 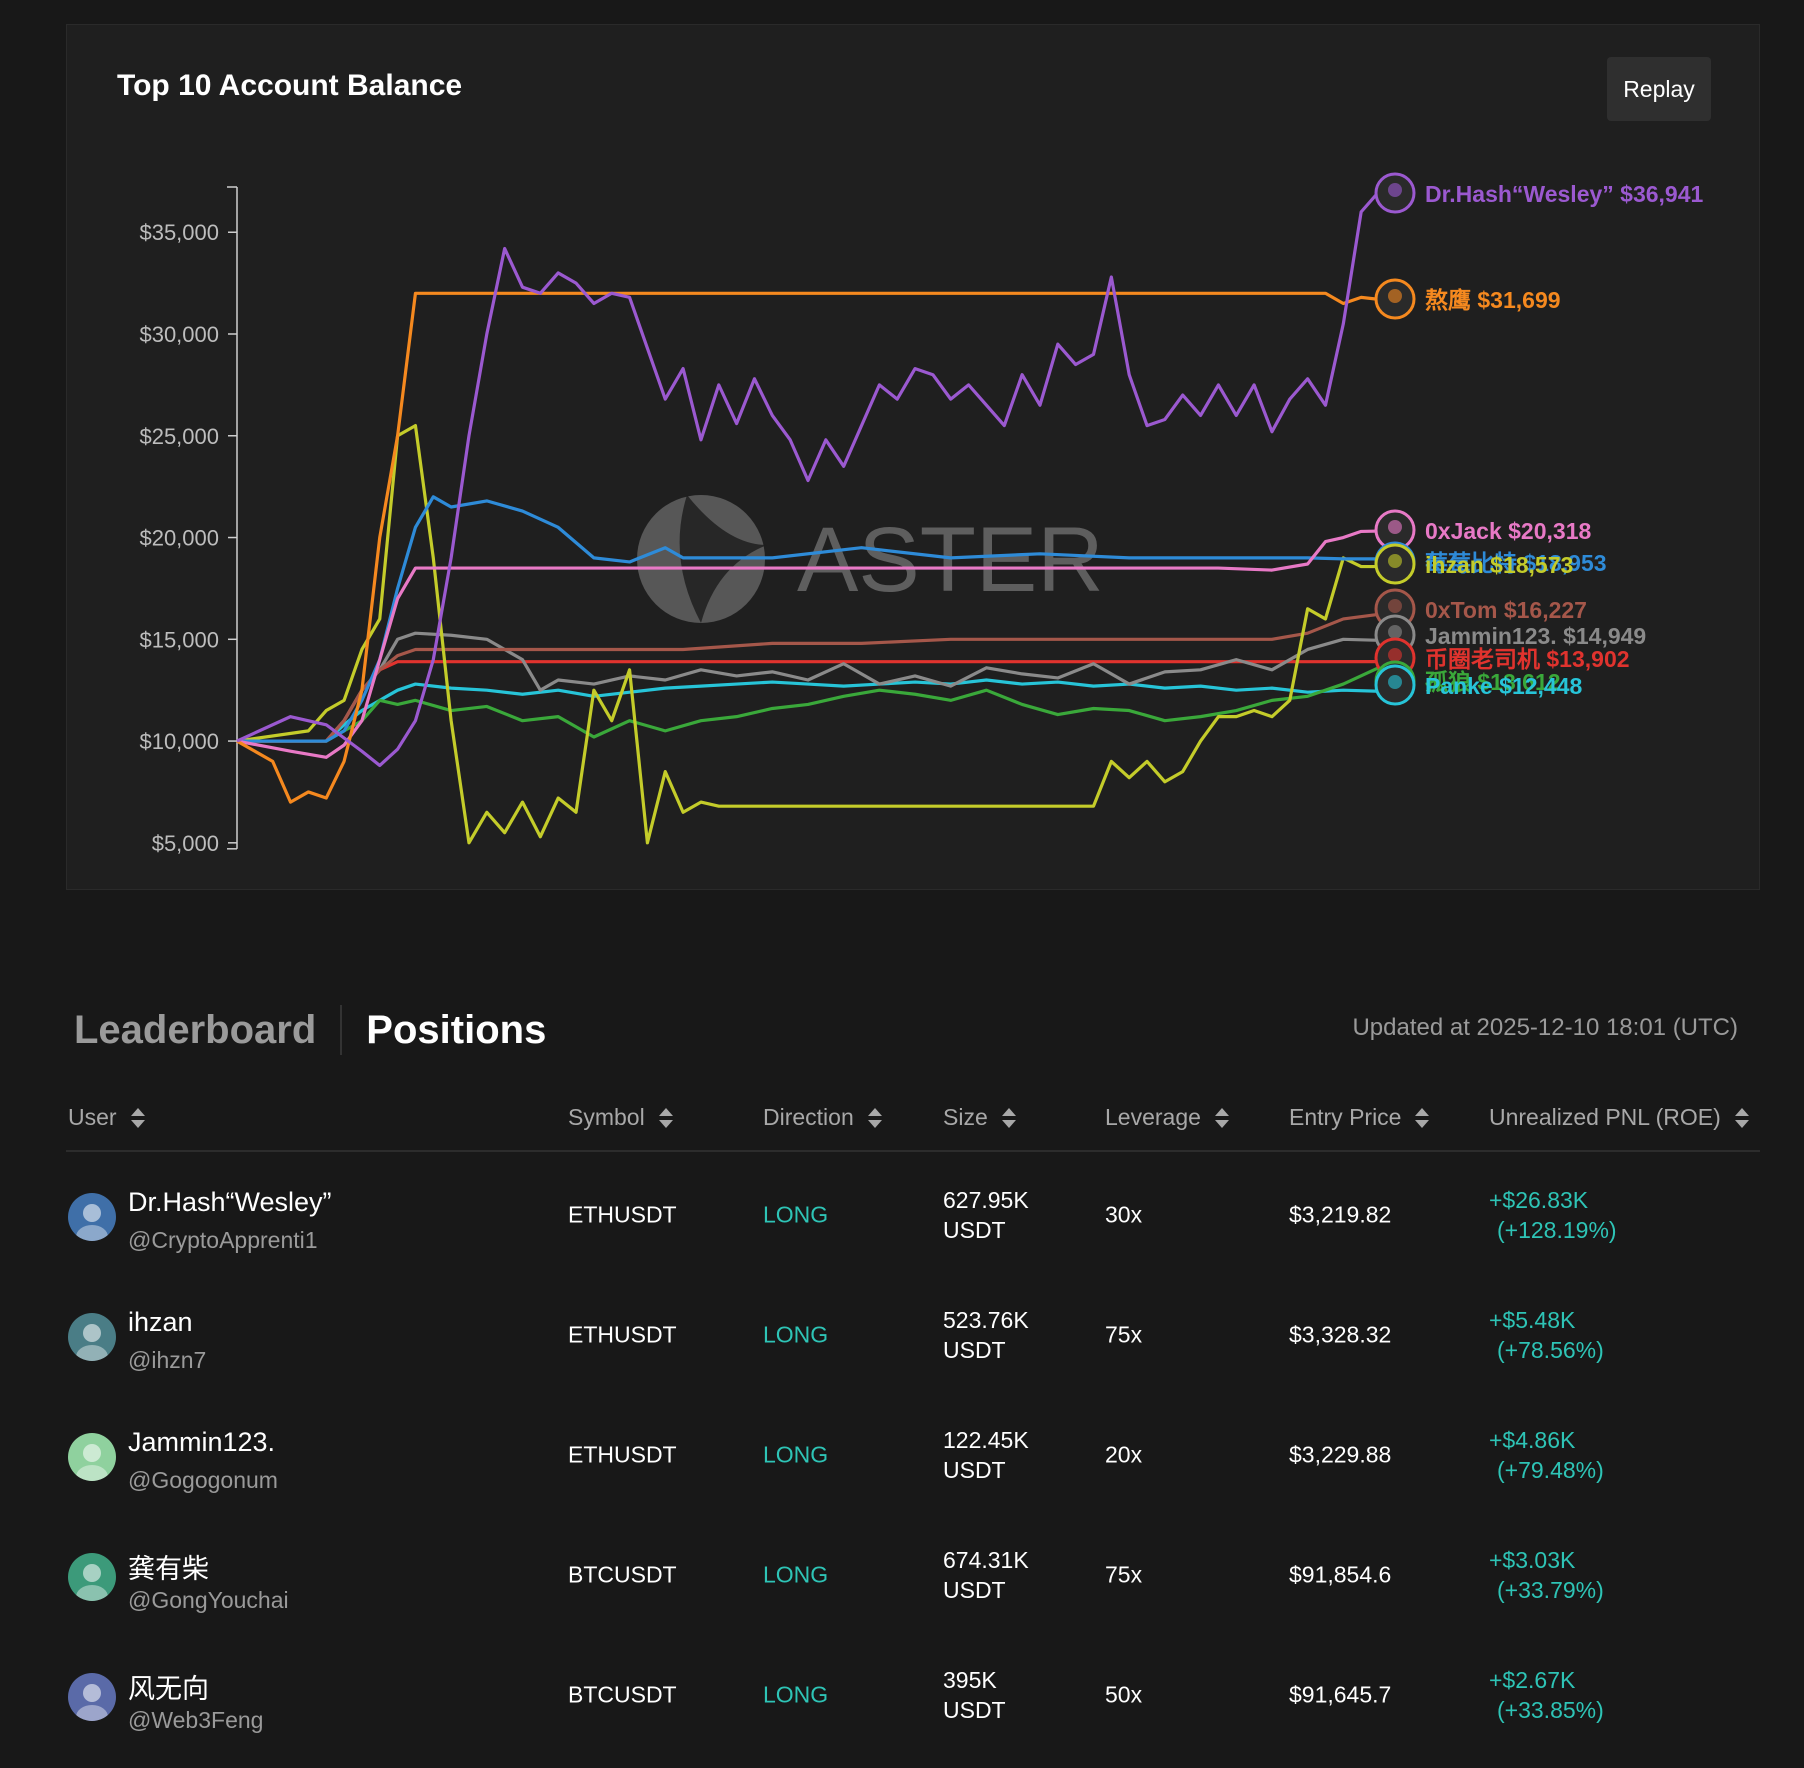 What do you see at coordinates (1499, 565) in the screenshot?
I see `series-end-label: ihzan $18,573` at bounding box center [1499, 565].